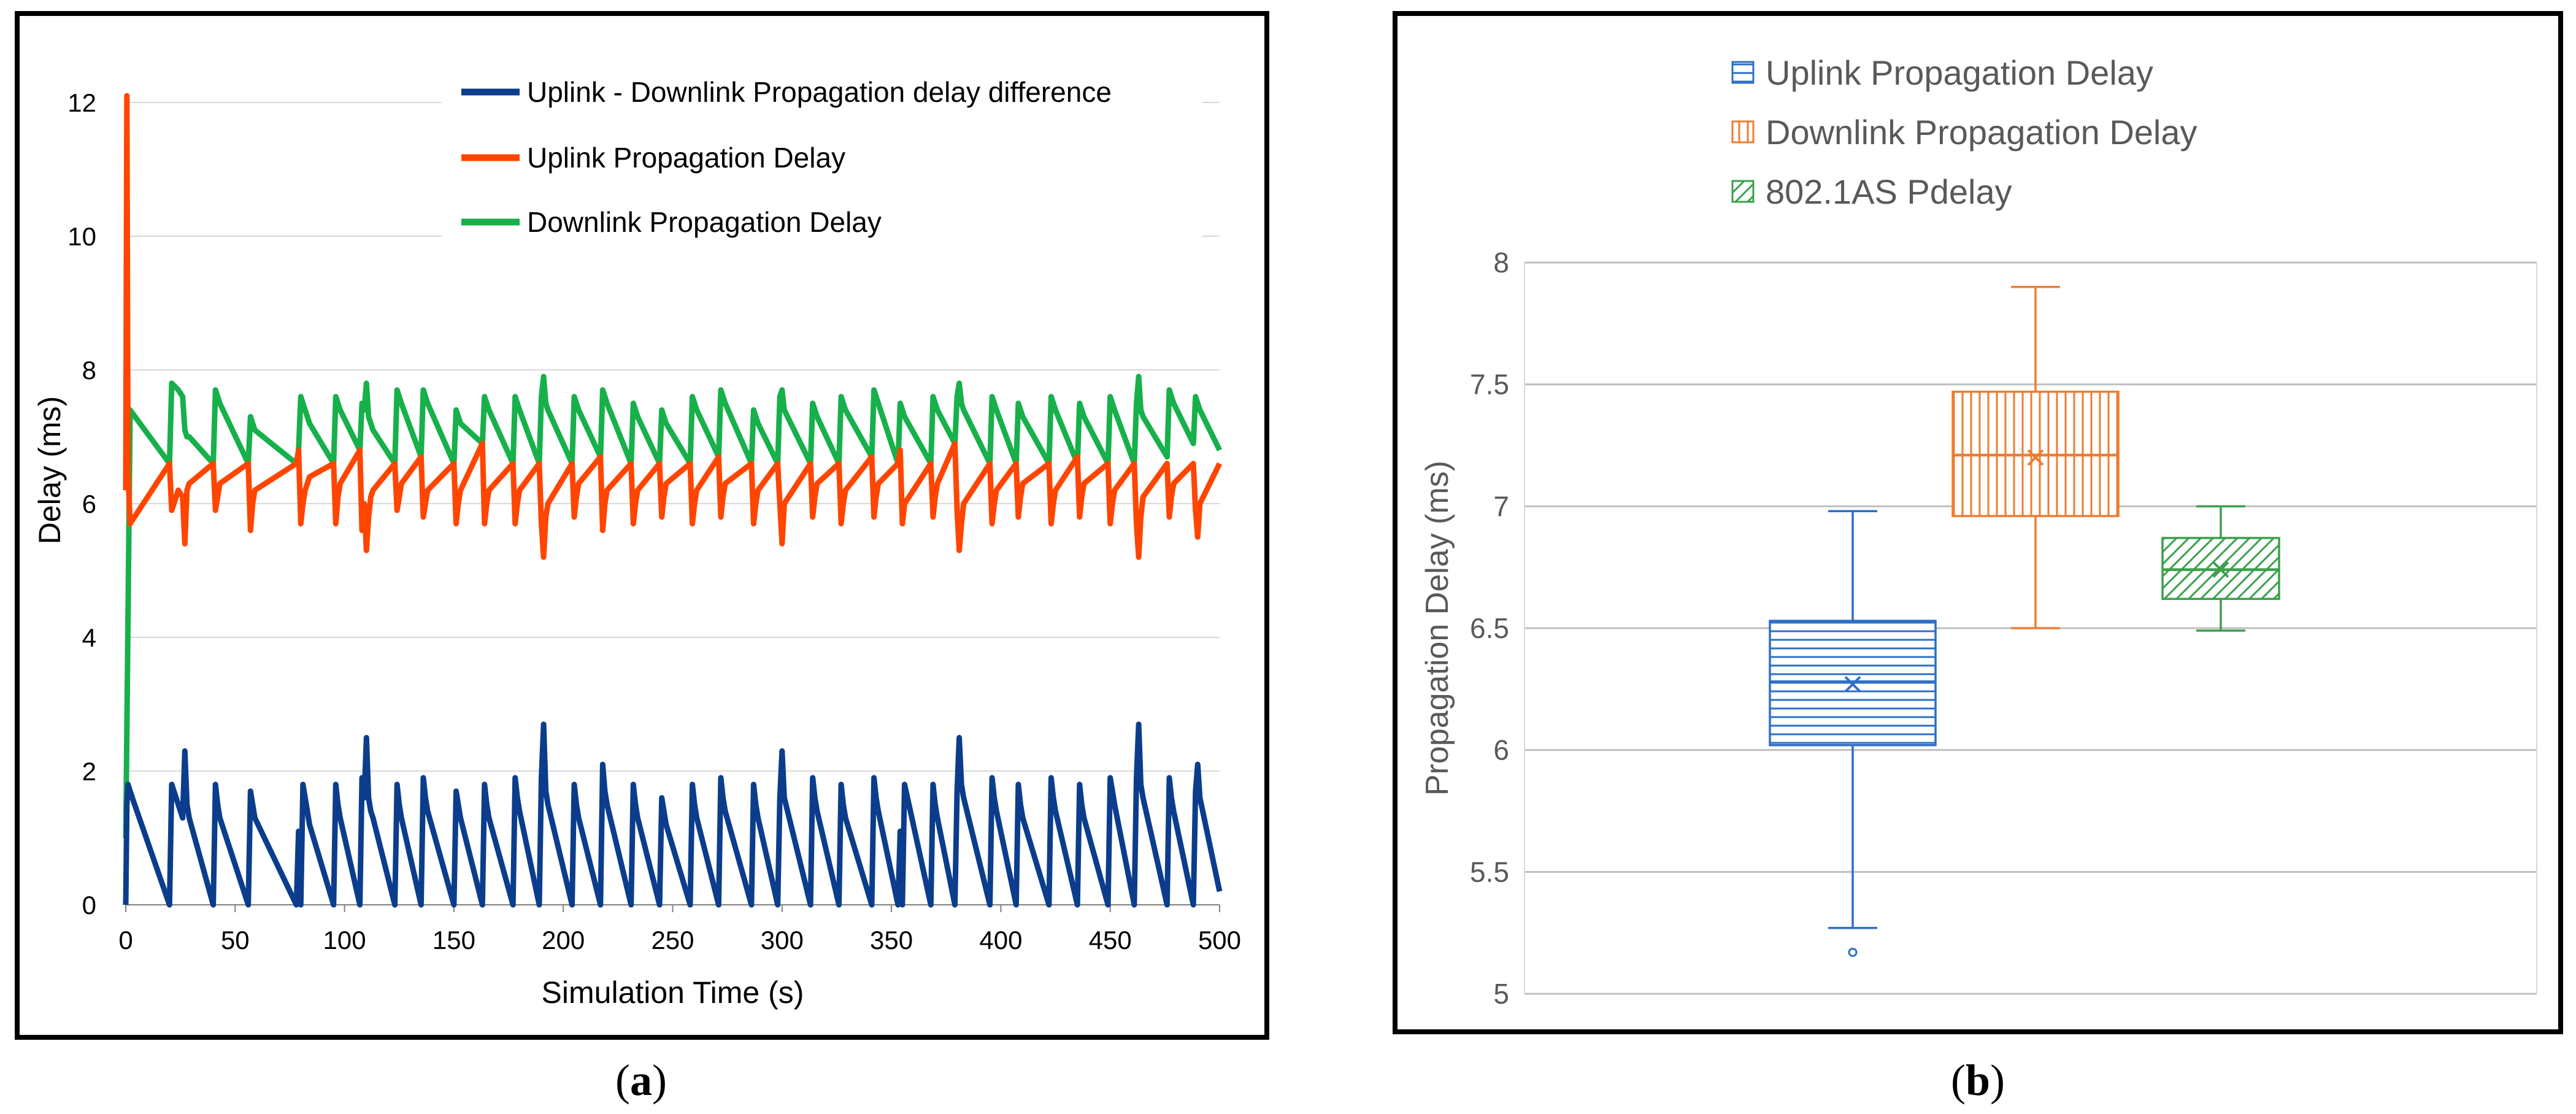  Describe the element at coordinates (1111, 941) in the screenshot. I see `x-tick-label: 450` at that location.